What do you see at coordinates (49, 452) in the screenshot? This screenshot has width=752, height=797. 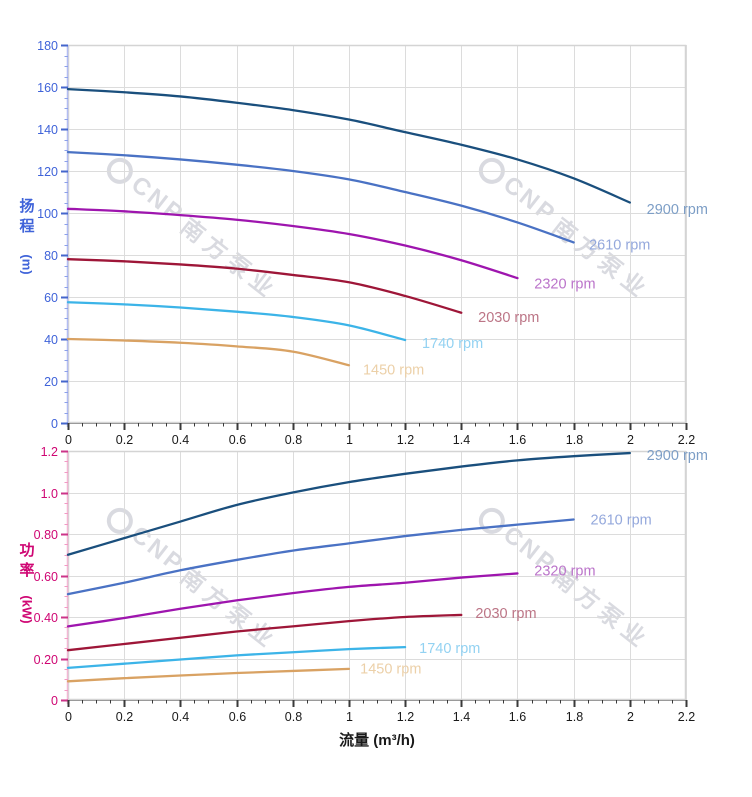 I see `y-tick-label: 1.2` at bounding box center [49, 452].